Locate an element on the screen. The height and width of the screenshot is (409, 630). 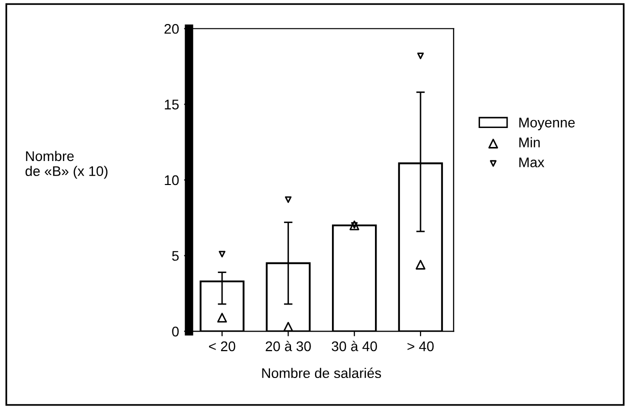
legend-label: Min is located at coordinates (529, 142).